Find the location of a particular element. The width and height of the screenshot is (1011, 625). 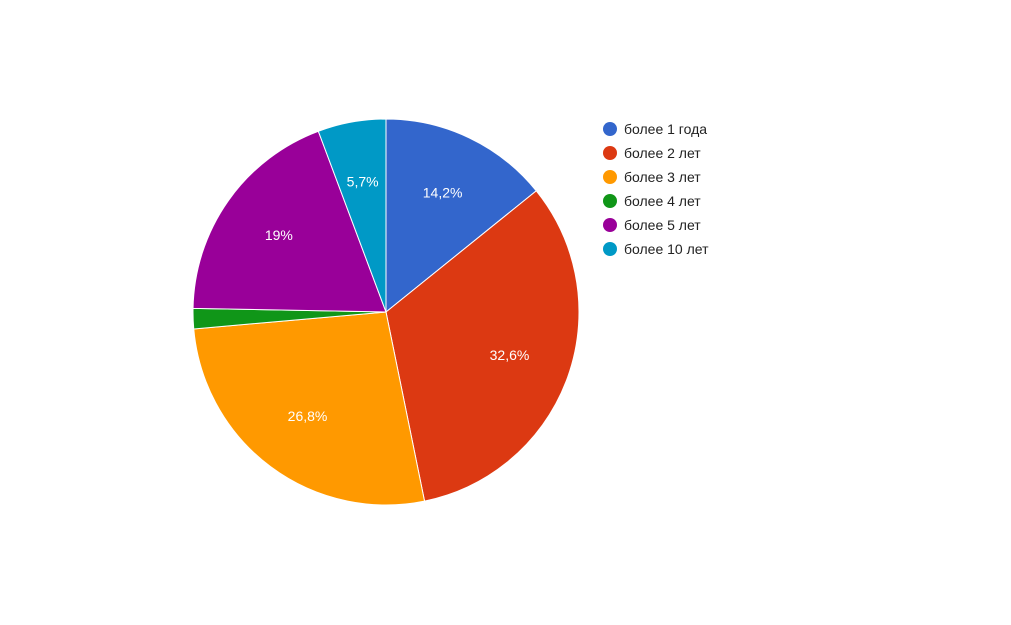

slice-value-label: 14,2% is located at coordinates (443, 192).